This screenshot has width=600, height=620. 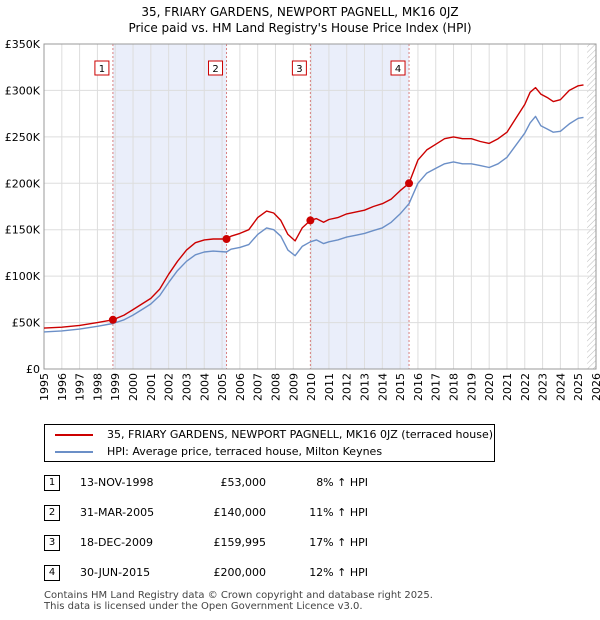 What do you see at coordinates (23, 44) in the screenshot?
I see `y-tick-label: £350K` at bounding box center [23, 44].